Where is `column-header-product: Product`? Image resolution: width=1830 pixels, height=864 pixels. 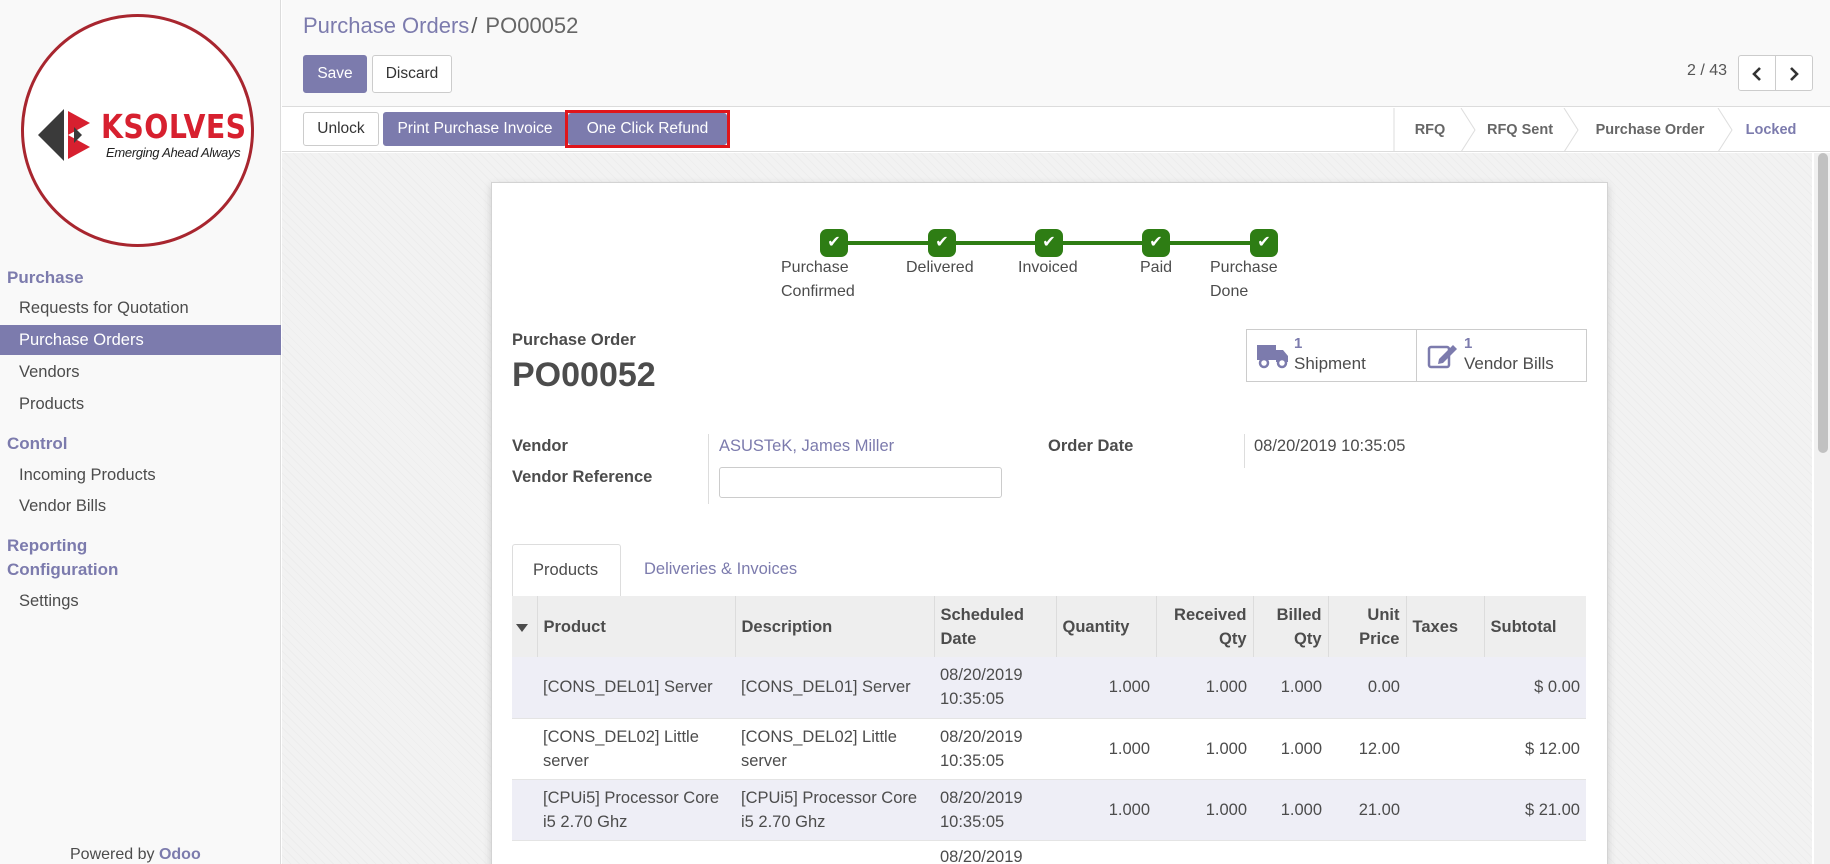
column-header-product: Product is located at coordinates (636, 626).